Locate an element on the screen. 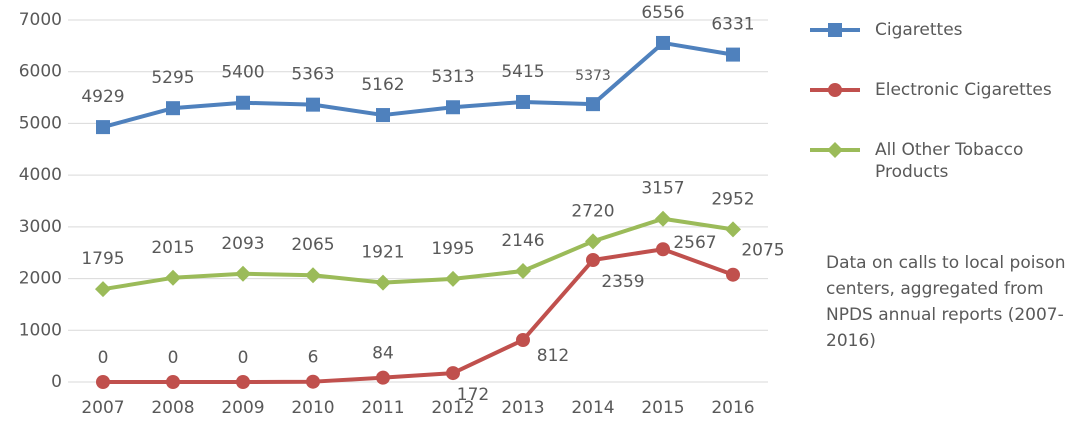  data-label: 5162 is located at coordinates (382, 85).